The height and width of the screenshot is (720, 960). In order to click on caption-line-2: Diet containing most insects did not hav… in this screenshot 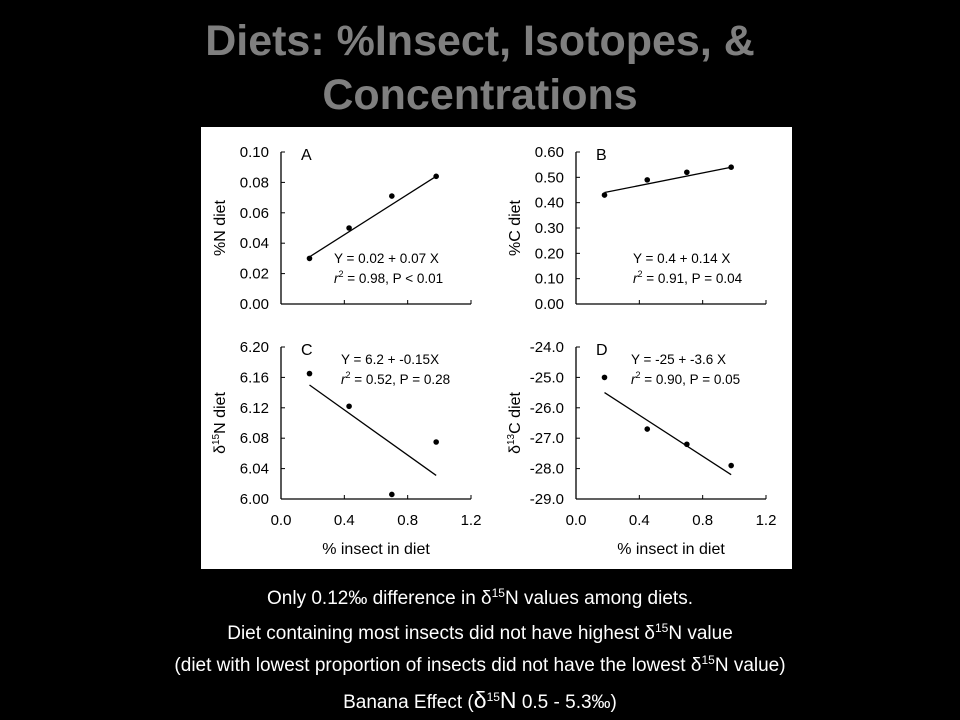, I will do `click(480, 634)`.